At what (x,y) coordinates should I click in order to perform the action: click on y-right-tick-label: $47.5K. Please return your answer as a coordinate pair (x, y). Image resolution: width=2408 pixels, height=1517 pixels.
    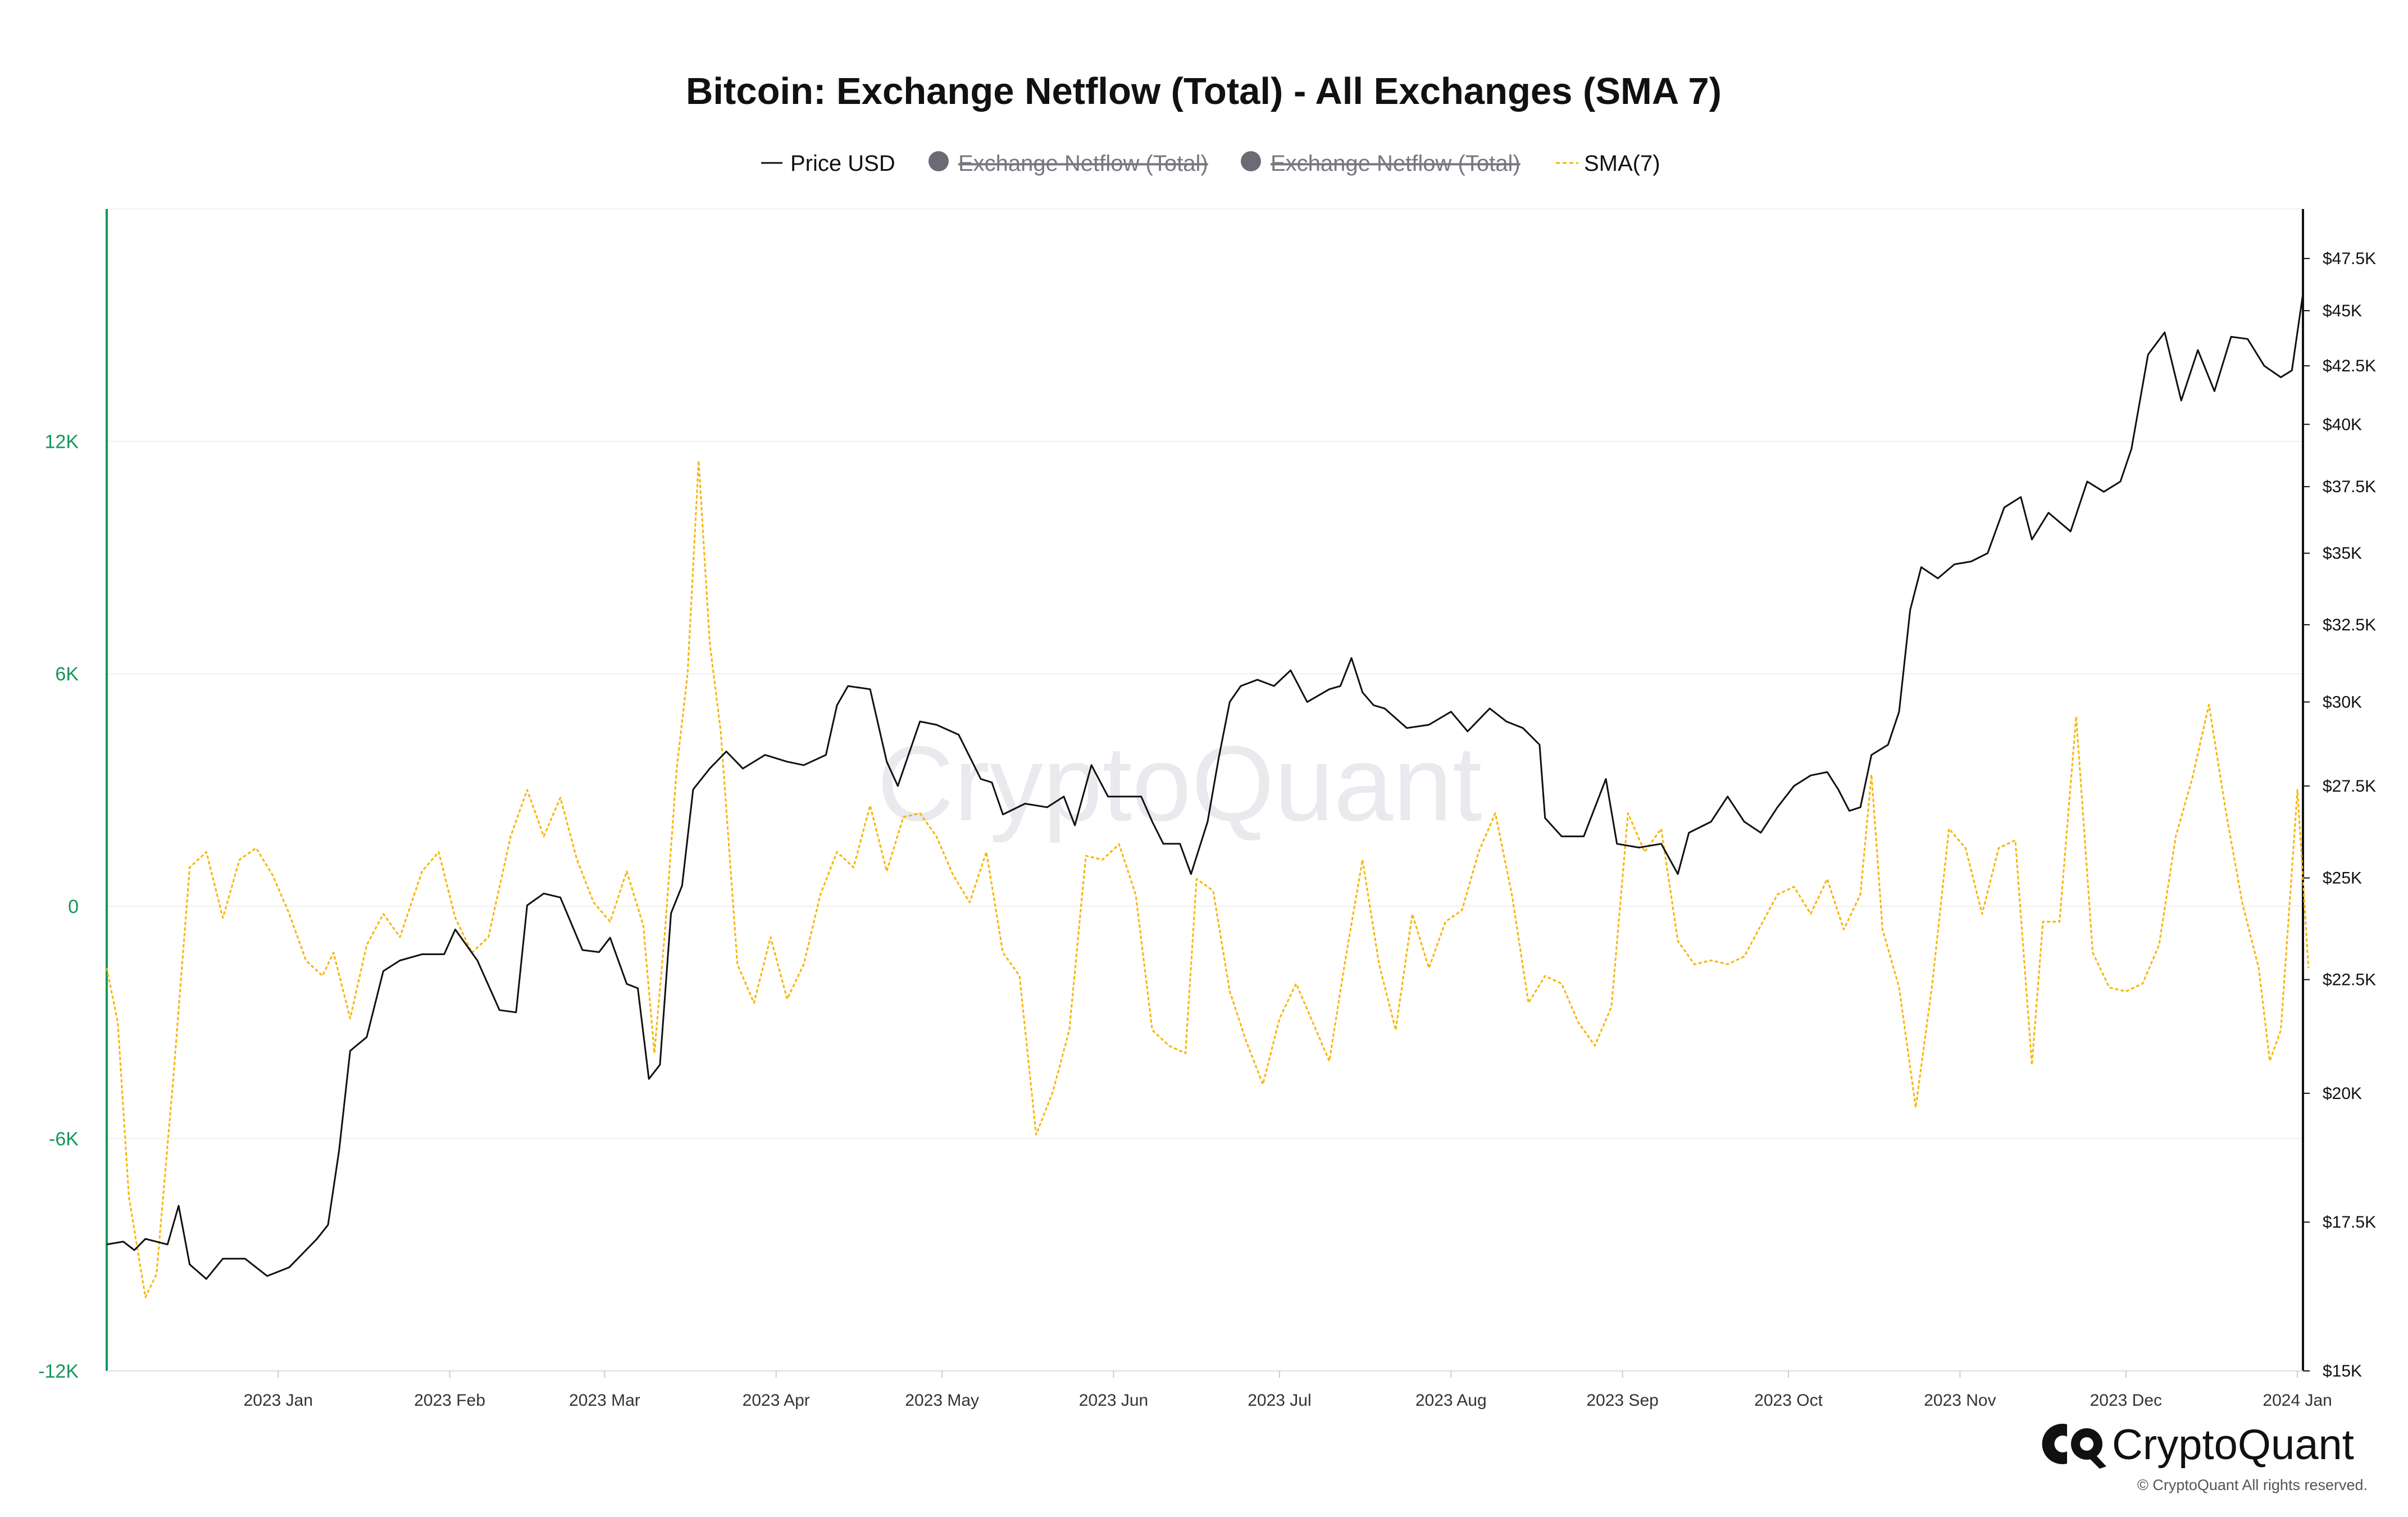
    Looking at the image, I should click on (2349, 258).